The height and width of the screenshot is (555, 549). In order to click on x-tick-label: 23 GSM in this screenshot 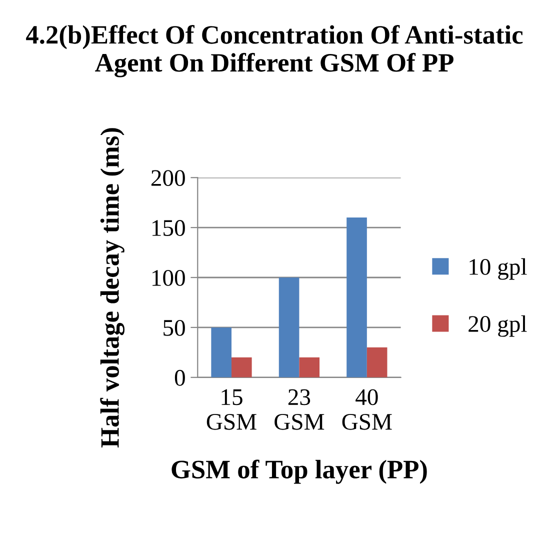, I will do `click(299, 409)`.